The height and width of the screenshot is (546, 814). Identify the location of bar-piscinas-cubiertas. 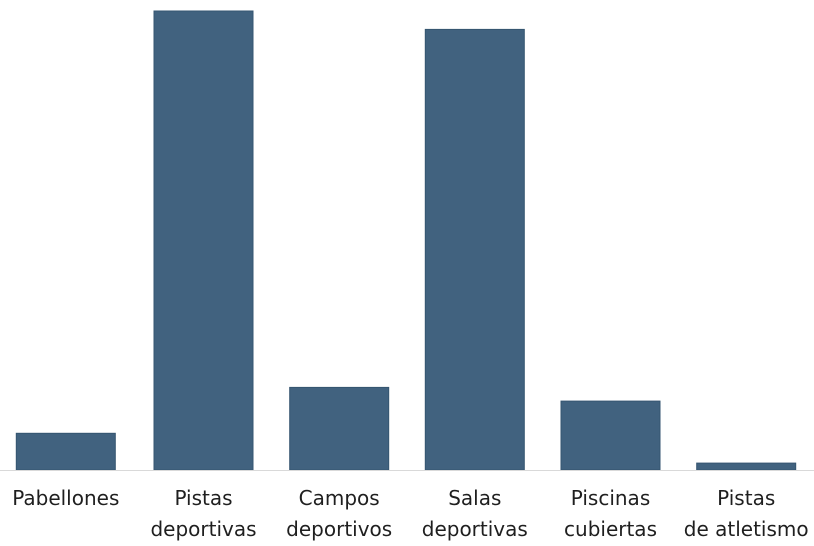
(610, 435).